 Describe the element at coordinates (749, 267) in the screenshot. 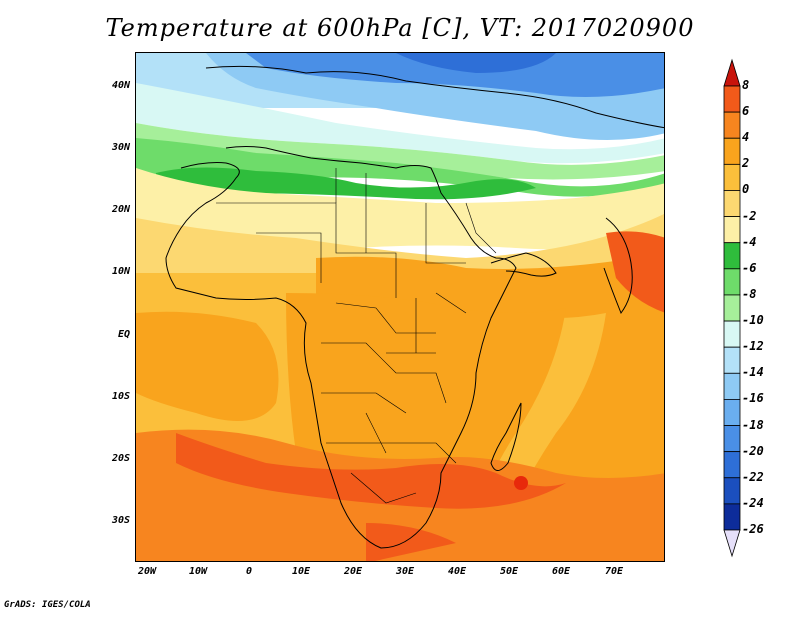

I see `colorbar-label: -6` at that location.